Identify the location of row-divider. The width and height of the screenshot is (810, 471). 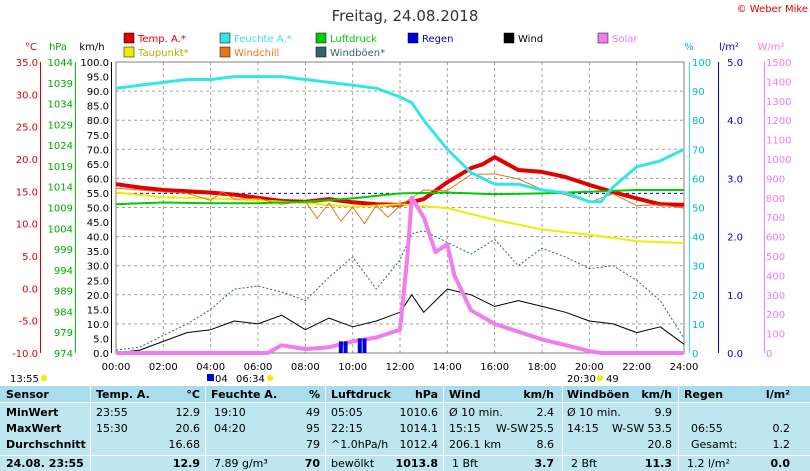
(405, 402).